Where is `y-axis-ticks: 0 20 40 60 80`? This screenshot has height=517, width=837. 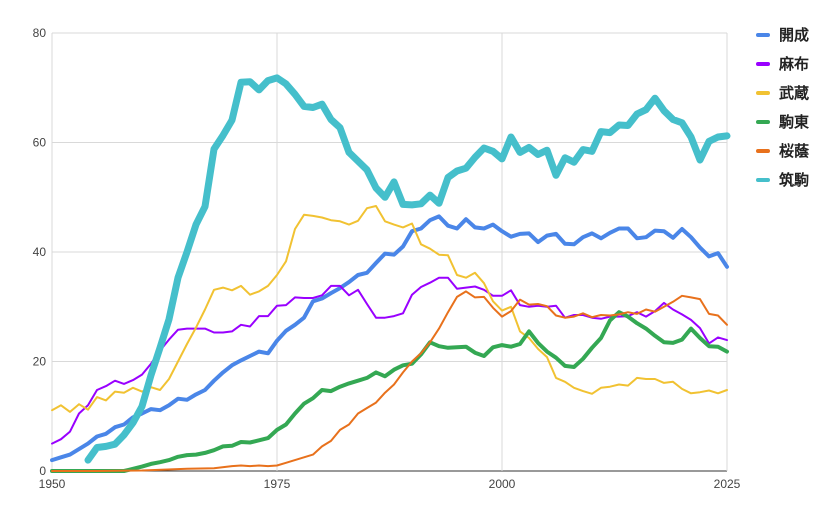
y-axis-ticks: 0 20 40 60 80 is located at coordinates (40, 252).